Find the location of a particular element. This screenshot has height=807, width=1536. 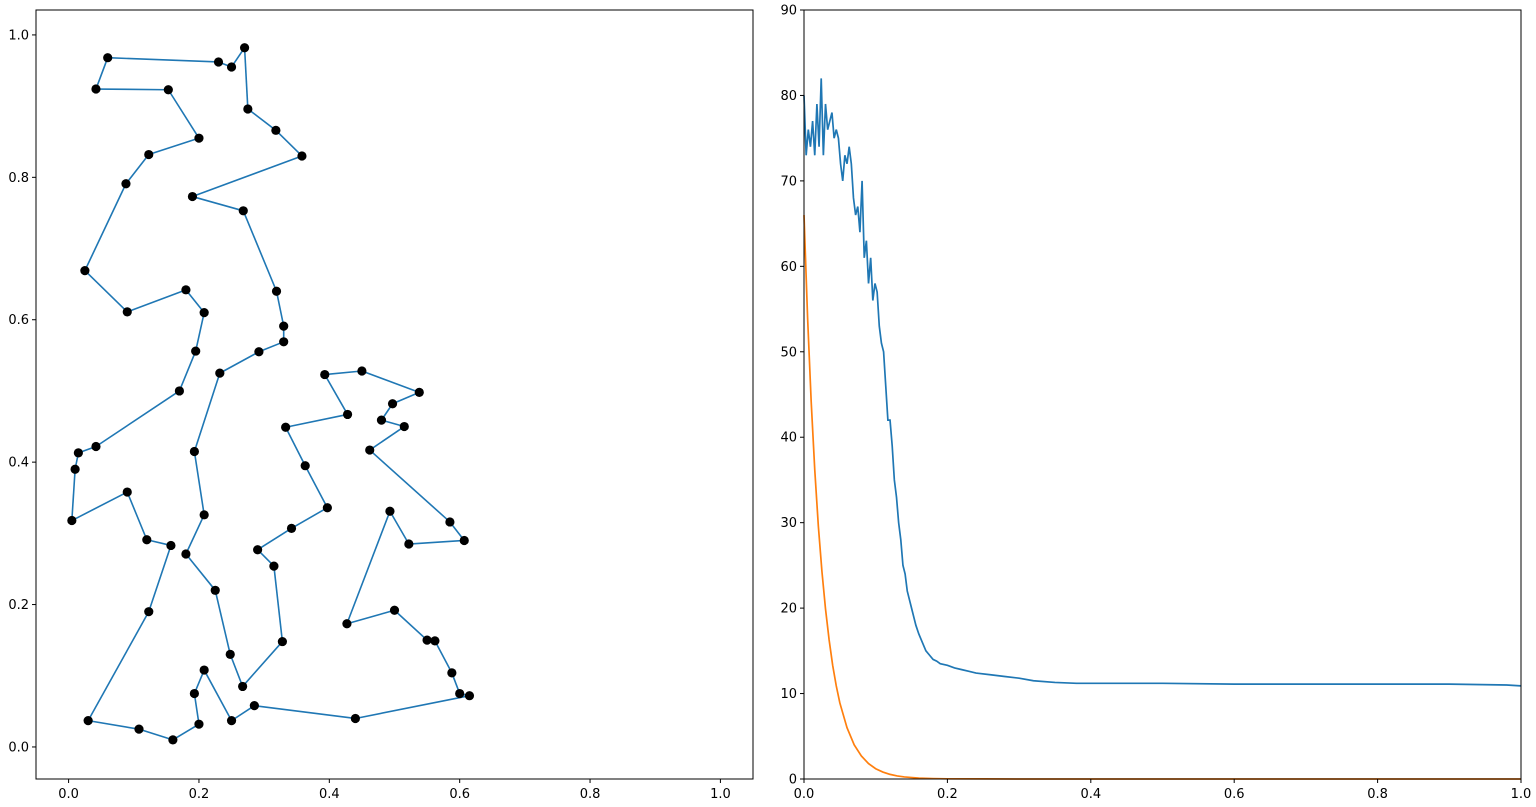

tour-plot-y-tick-label: 0.0 is located at coordinates (18, 747).